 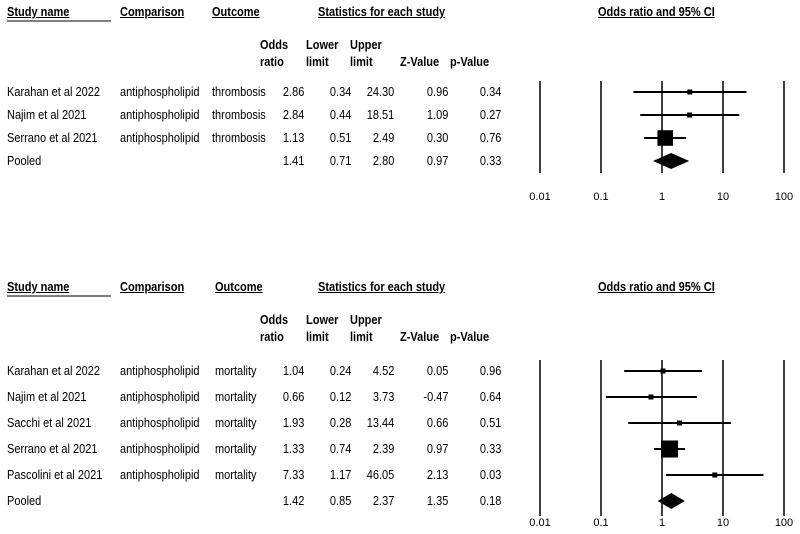 What do you see at coordinates (490, 92) in the screenshot?
I see `row-1-p-value: 0.34` at bounding box center [490, 92].